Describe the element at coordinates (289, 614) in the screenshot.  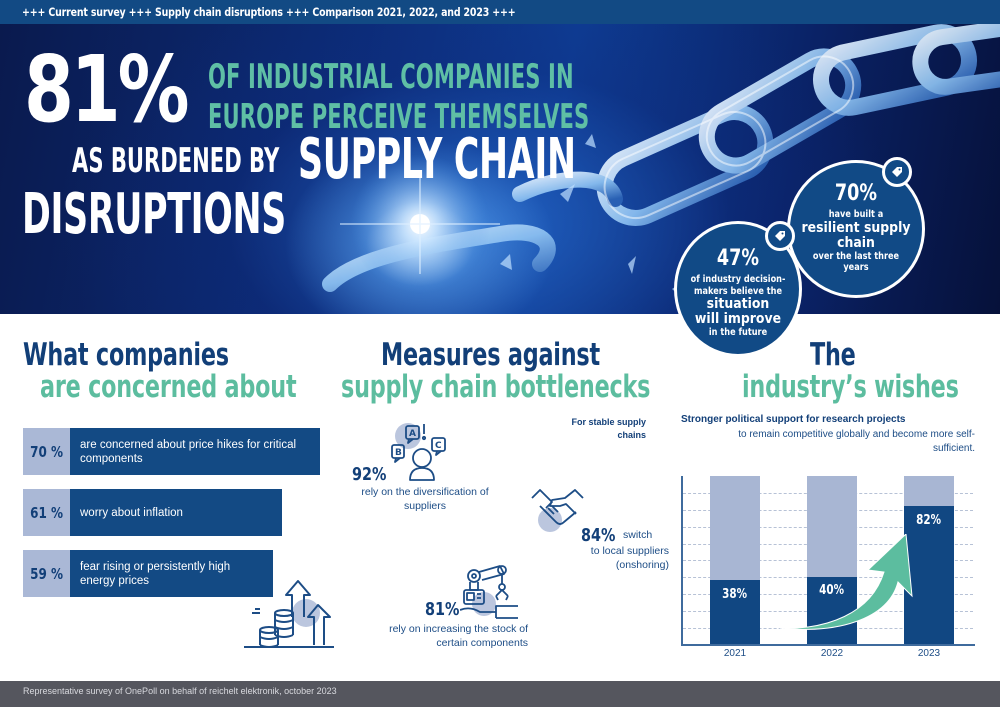
I see `coins-growth-icon` at that location.